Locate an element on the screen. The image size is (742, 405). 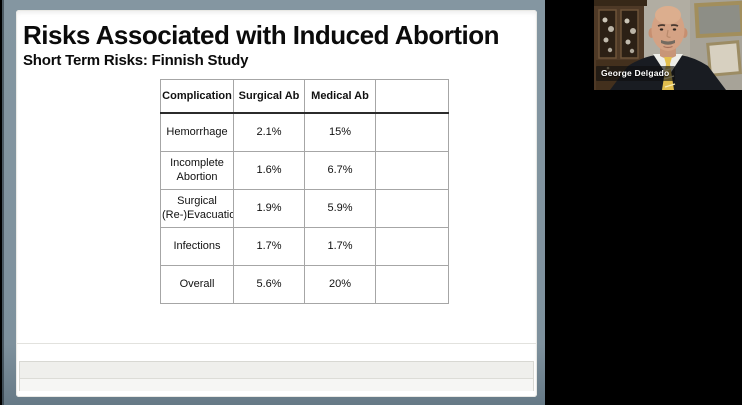
cell-complication: Incomplete Abortion is located at coordinates (197, 170).